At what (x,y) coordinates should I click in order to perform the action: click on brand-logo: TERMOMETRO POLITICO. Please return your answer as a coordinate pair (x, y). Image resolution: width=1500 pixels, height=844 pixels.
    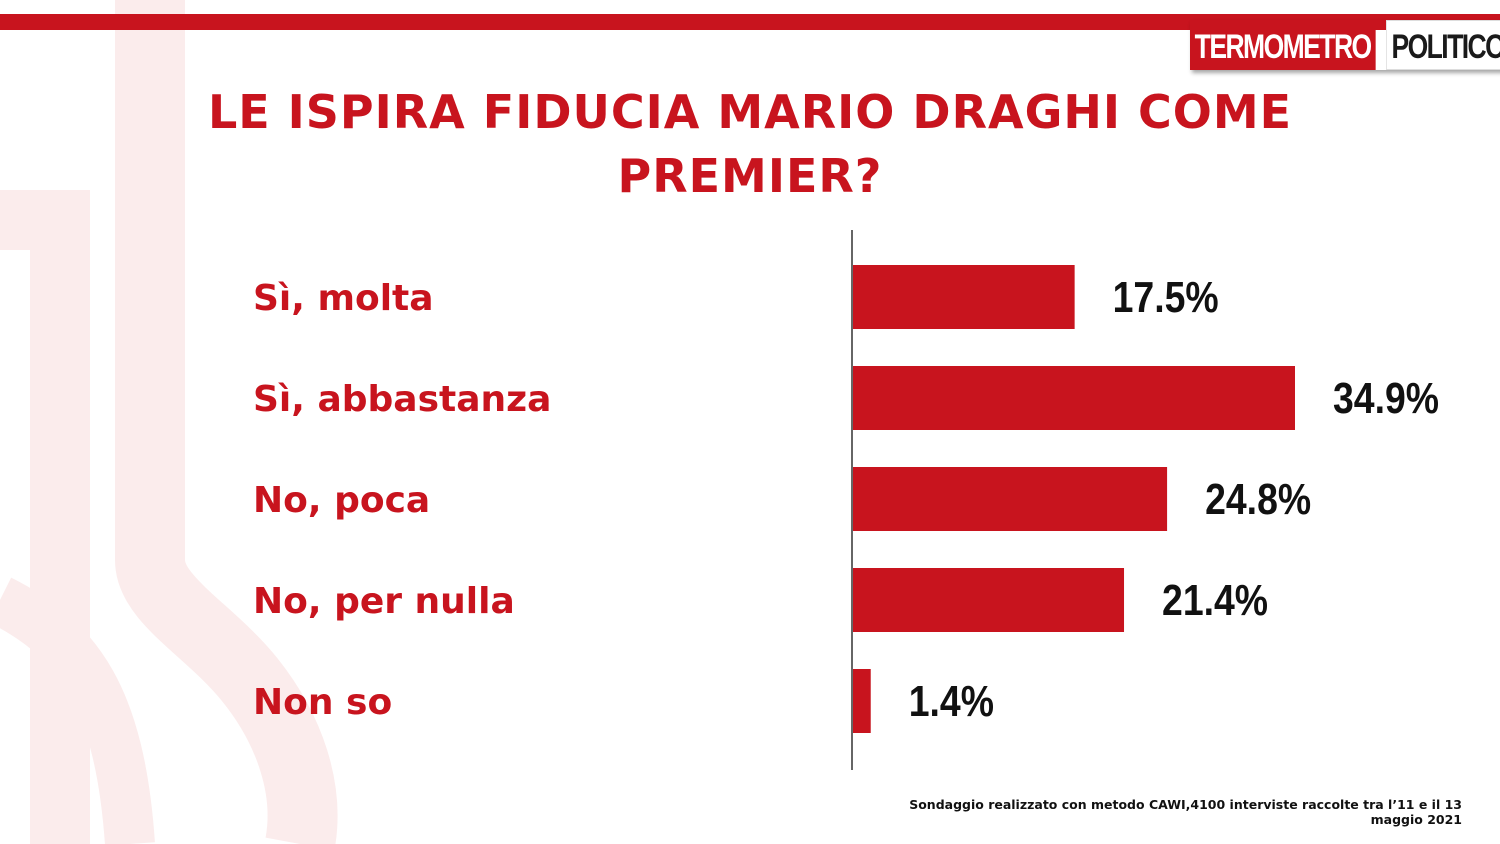
    Looking at the image, I should click on (1345, 45).